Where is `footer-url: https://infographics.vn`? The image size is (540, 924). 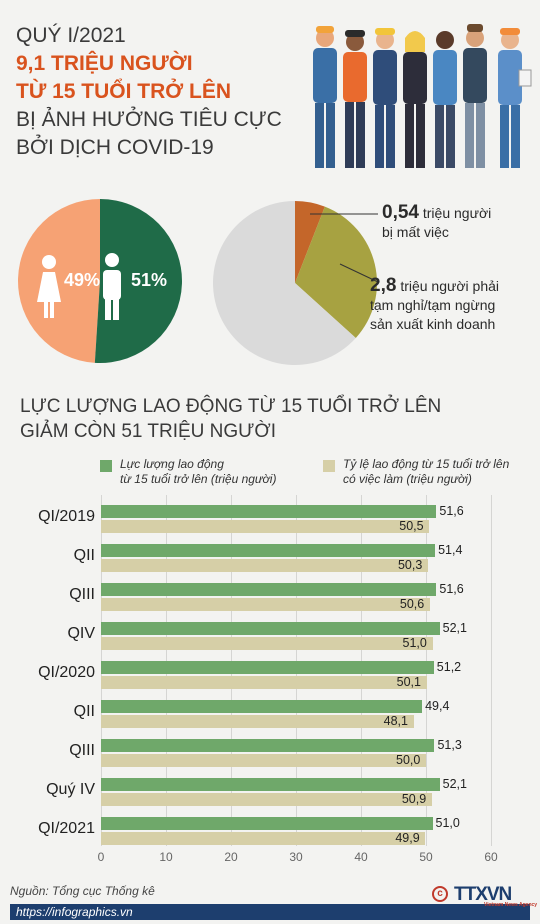
footer-url: https://infographics.vn is located at coordinates (270, 912).